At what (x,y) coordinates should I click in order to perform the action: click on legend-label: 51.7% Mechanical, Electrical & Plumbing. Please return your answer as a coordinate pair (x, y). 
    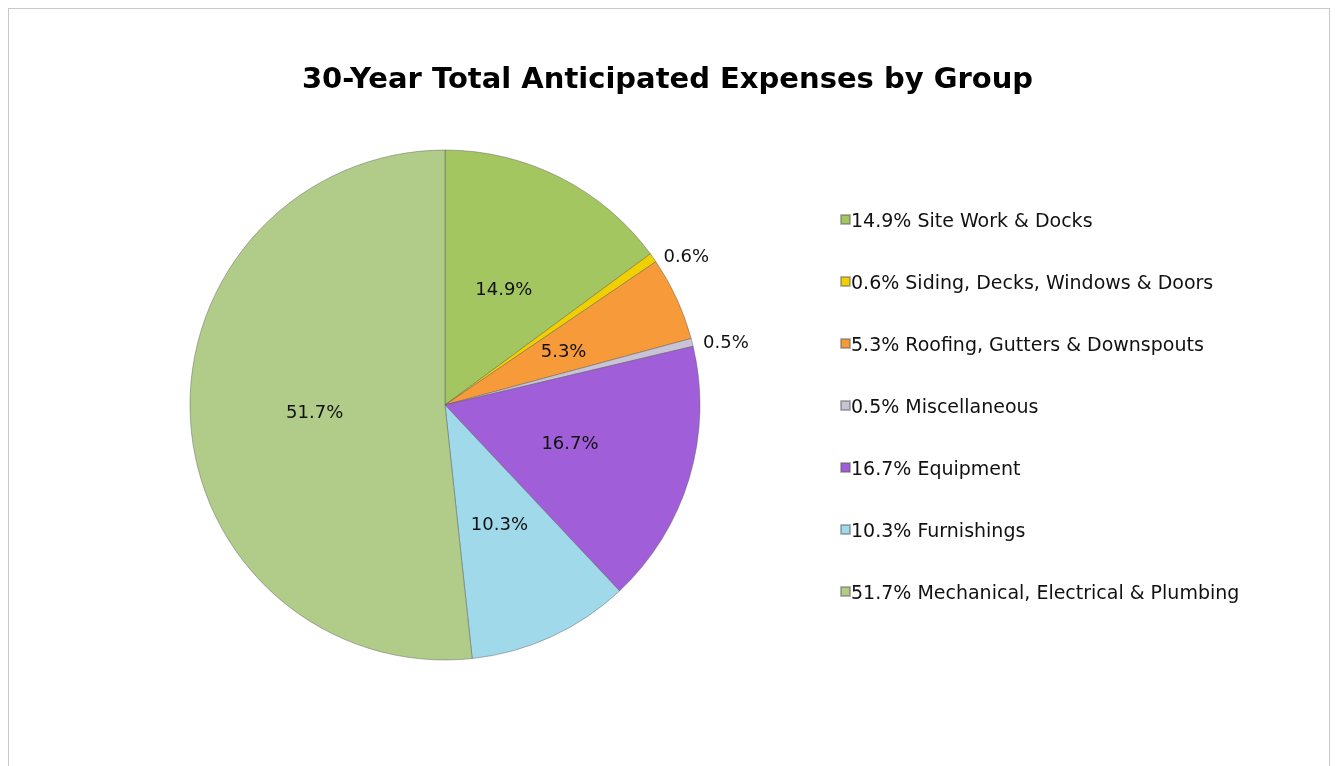
    Looking at the image, I should click on (1045, 591).